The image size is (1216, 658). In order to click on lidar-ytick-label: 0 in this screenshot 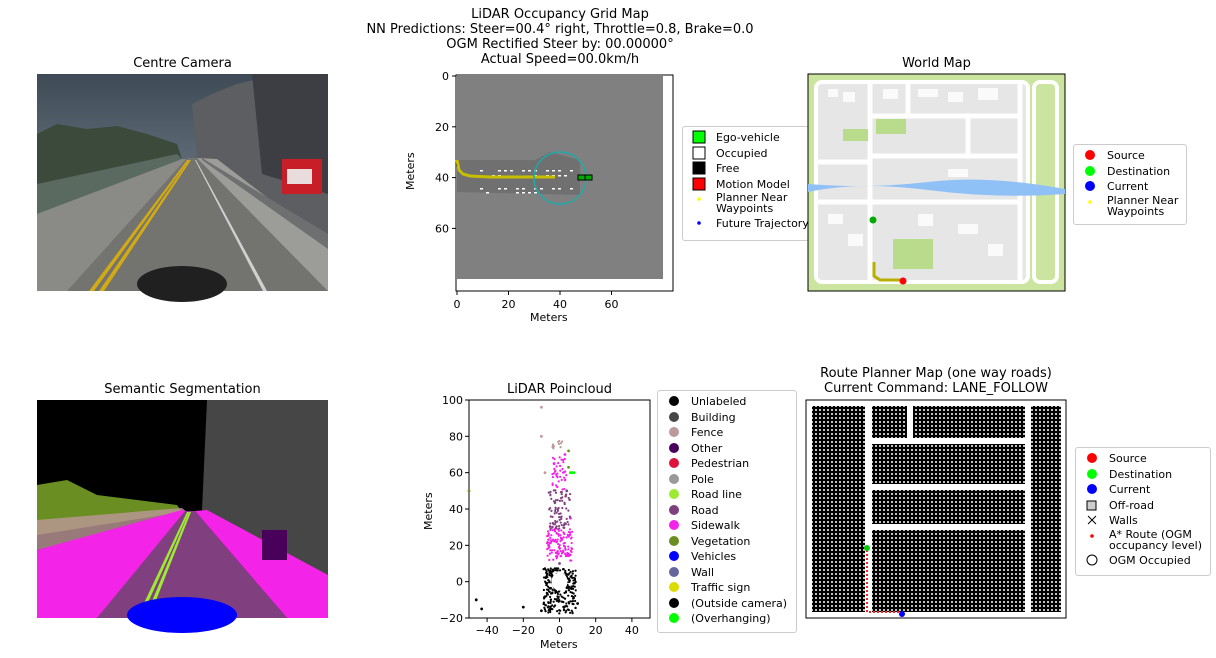, I will do `click(459, 582)`.